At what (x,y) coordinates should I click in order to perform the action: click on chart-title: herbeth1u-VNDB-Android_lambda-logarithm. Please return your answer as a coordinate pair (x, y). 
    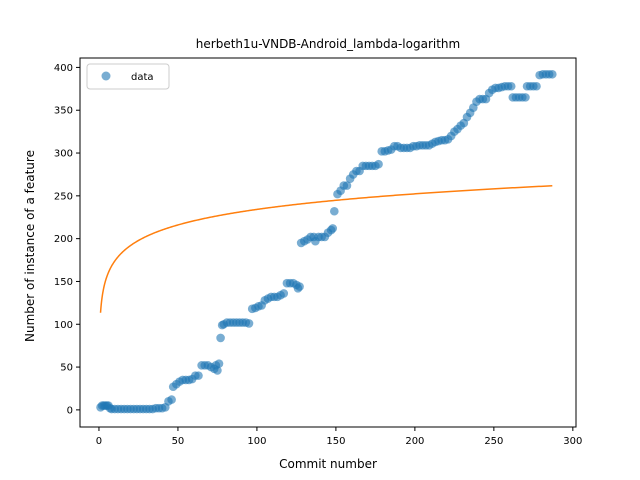
    Looking at the image, I should click on (328, 44).